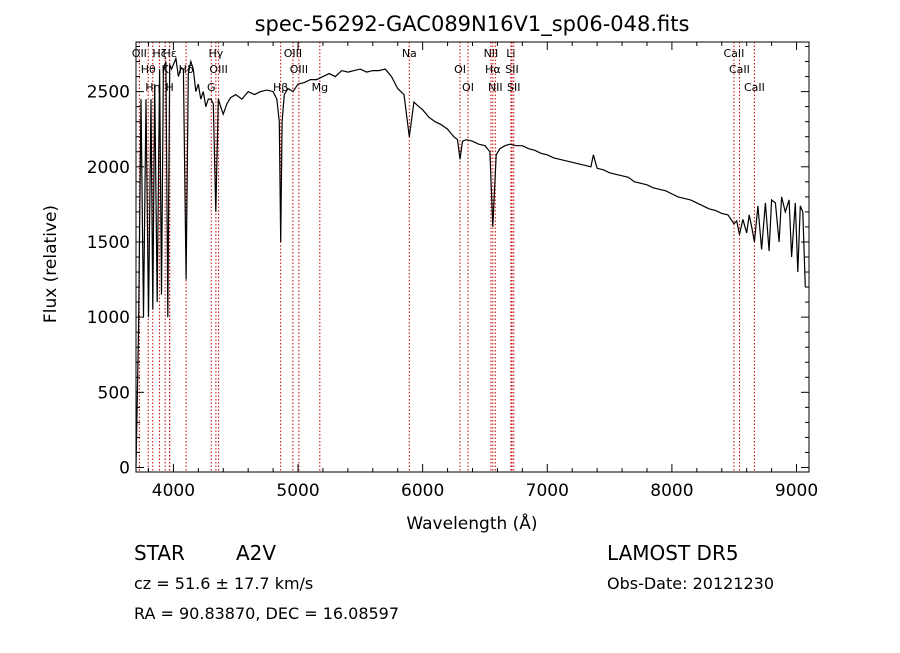  What do you see at coordinates (108, 243) in the screenshot?
I see `y-tick-label: 1500` at bounding box center [108, 243].